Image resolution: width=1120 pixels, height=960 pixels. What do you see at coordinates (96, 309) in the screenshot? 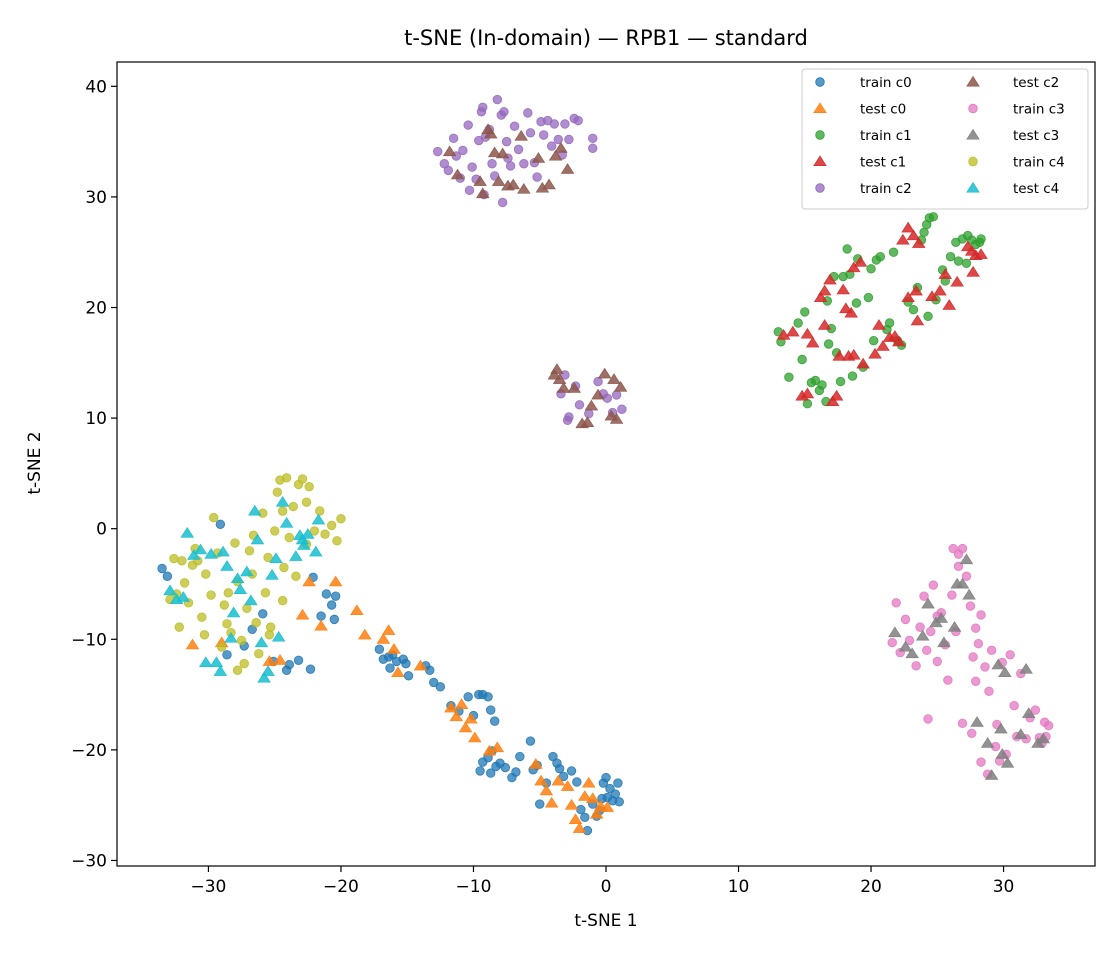
I see `y-tick-label: 20` at bounding box center [96, 309].